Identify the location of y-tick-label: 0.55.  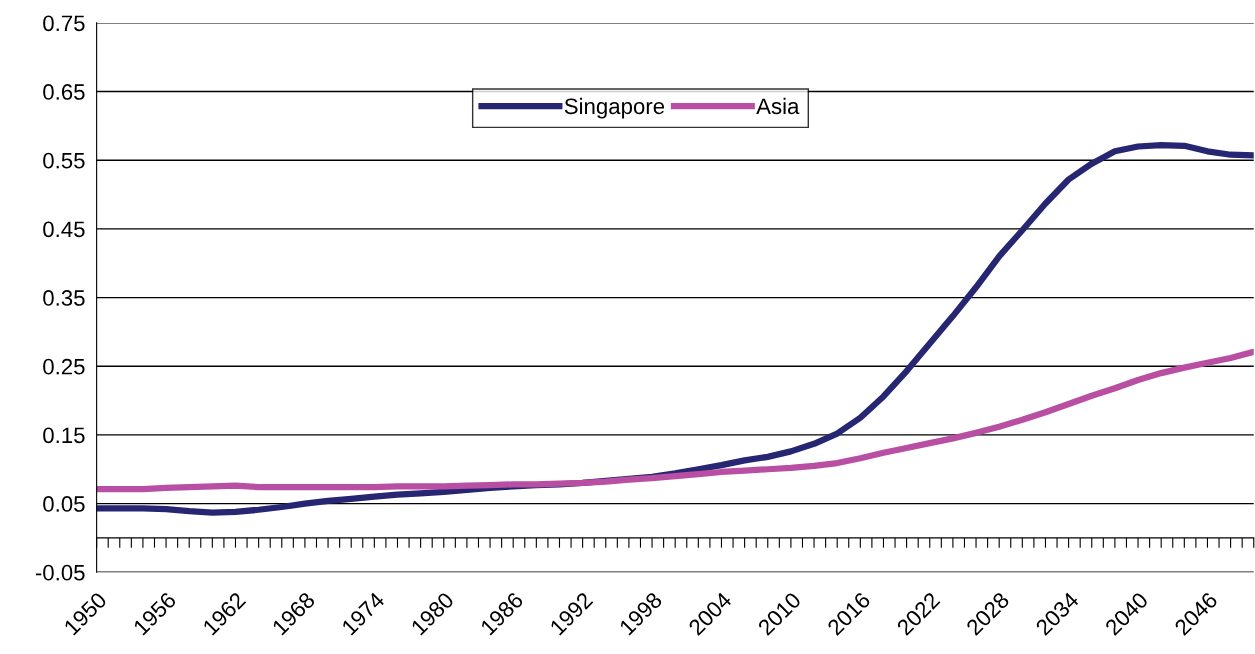
(64, 160).